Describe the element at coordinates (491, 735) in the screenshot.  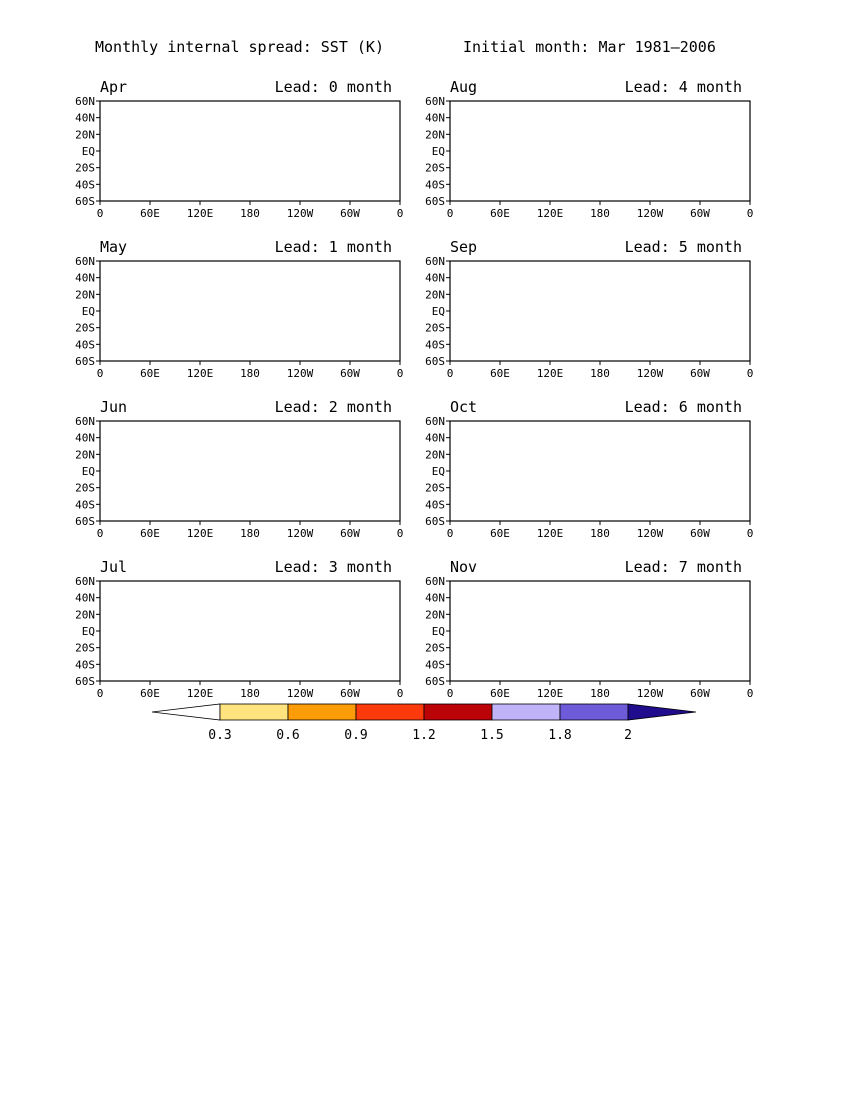
I see `colorbar-tick-label: 1.5` at that location.